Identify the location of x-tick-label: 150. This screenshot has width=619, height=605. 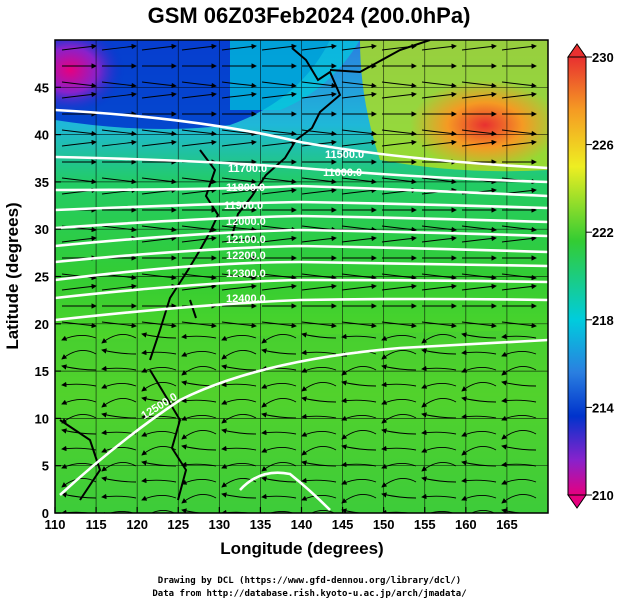
(384, 524).